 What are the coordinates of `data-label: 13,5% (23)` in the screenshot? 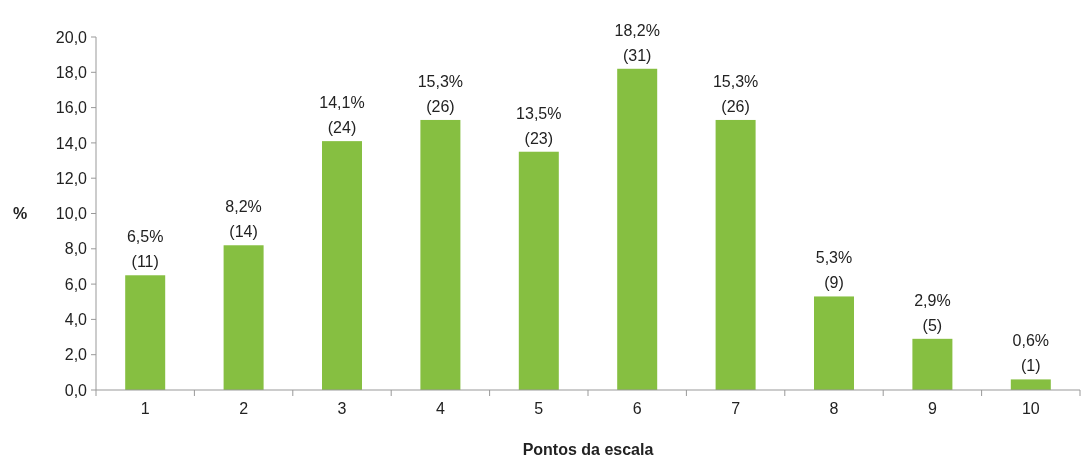 It's located at (539, 125).